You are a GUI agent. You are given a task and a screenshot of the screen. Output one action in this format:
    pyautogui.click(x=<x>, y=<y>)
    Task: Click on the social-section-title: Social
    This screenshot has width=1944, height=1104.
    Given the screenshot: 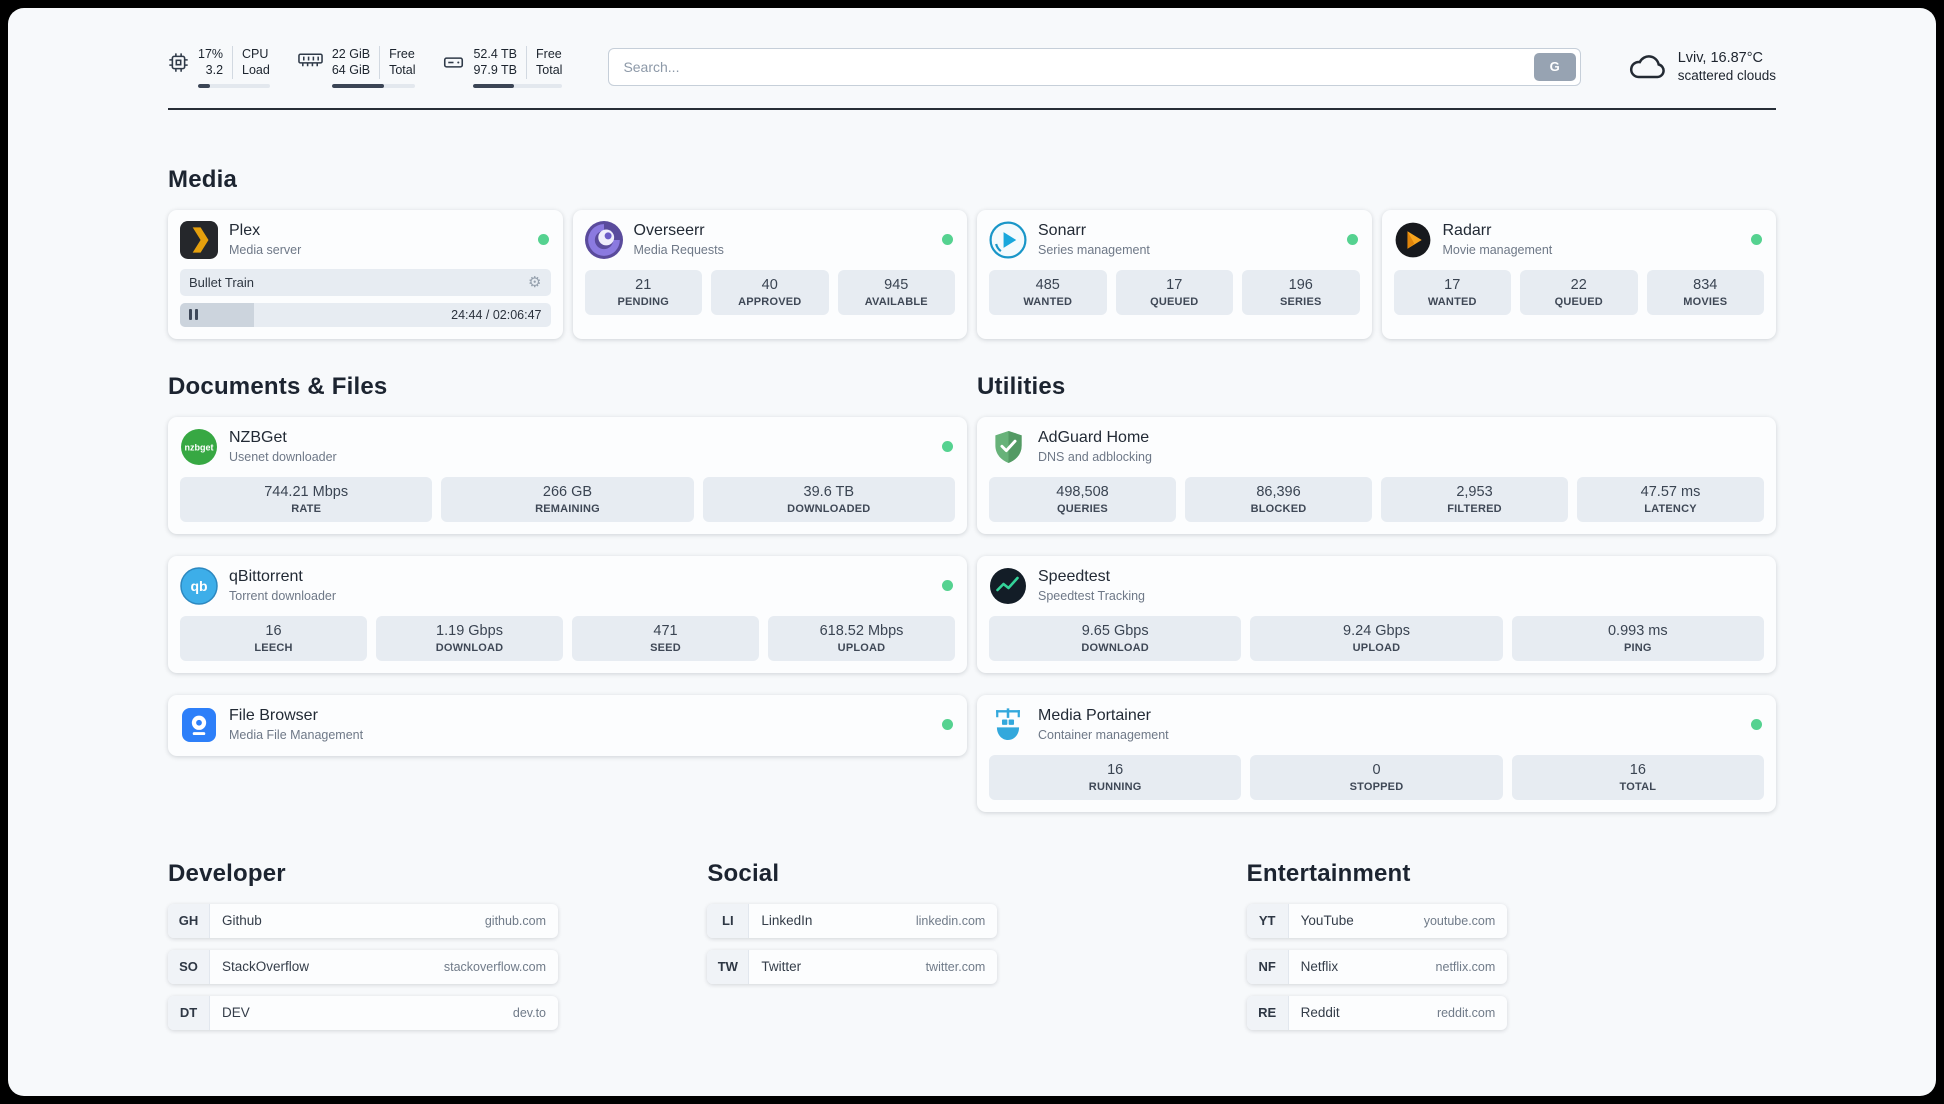 What is the action you would take?
    pyautogui.click(x=743, y=873)
    